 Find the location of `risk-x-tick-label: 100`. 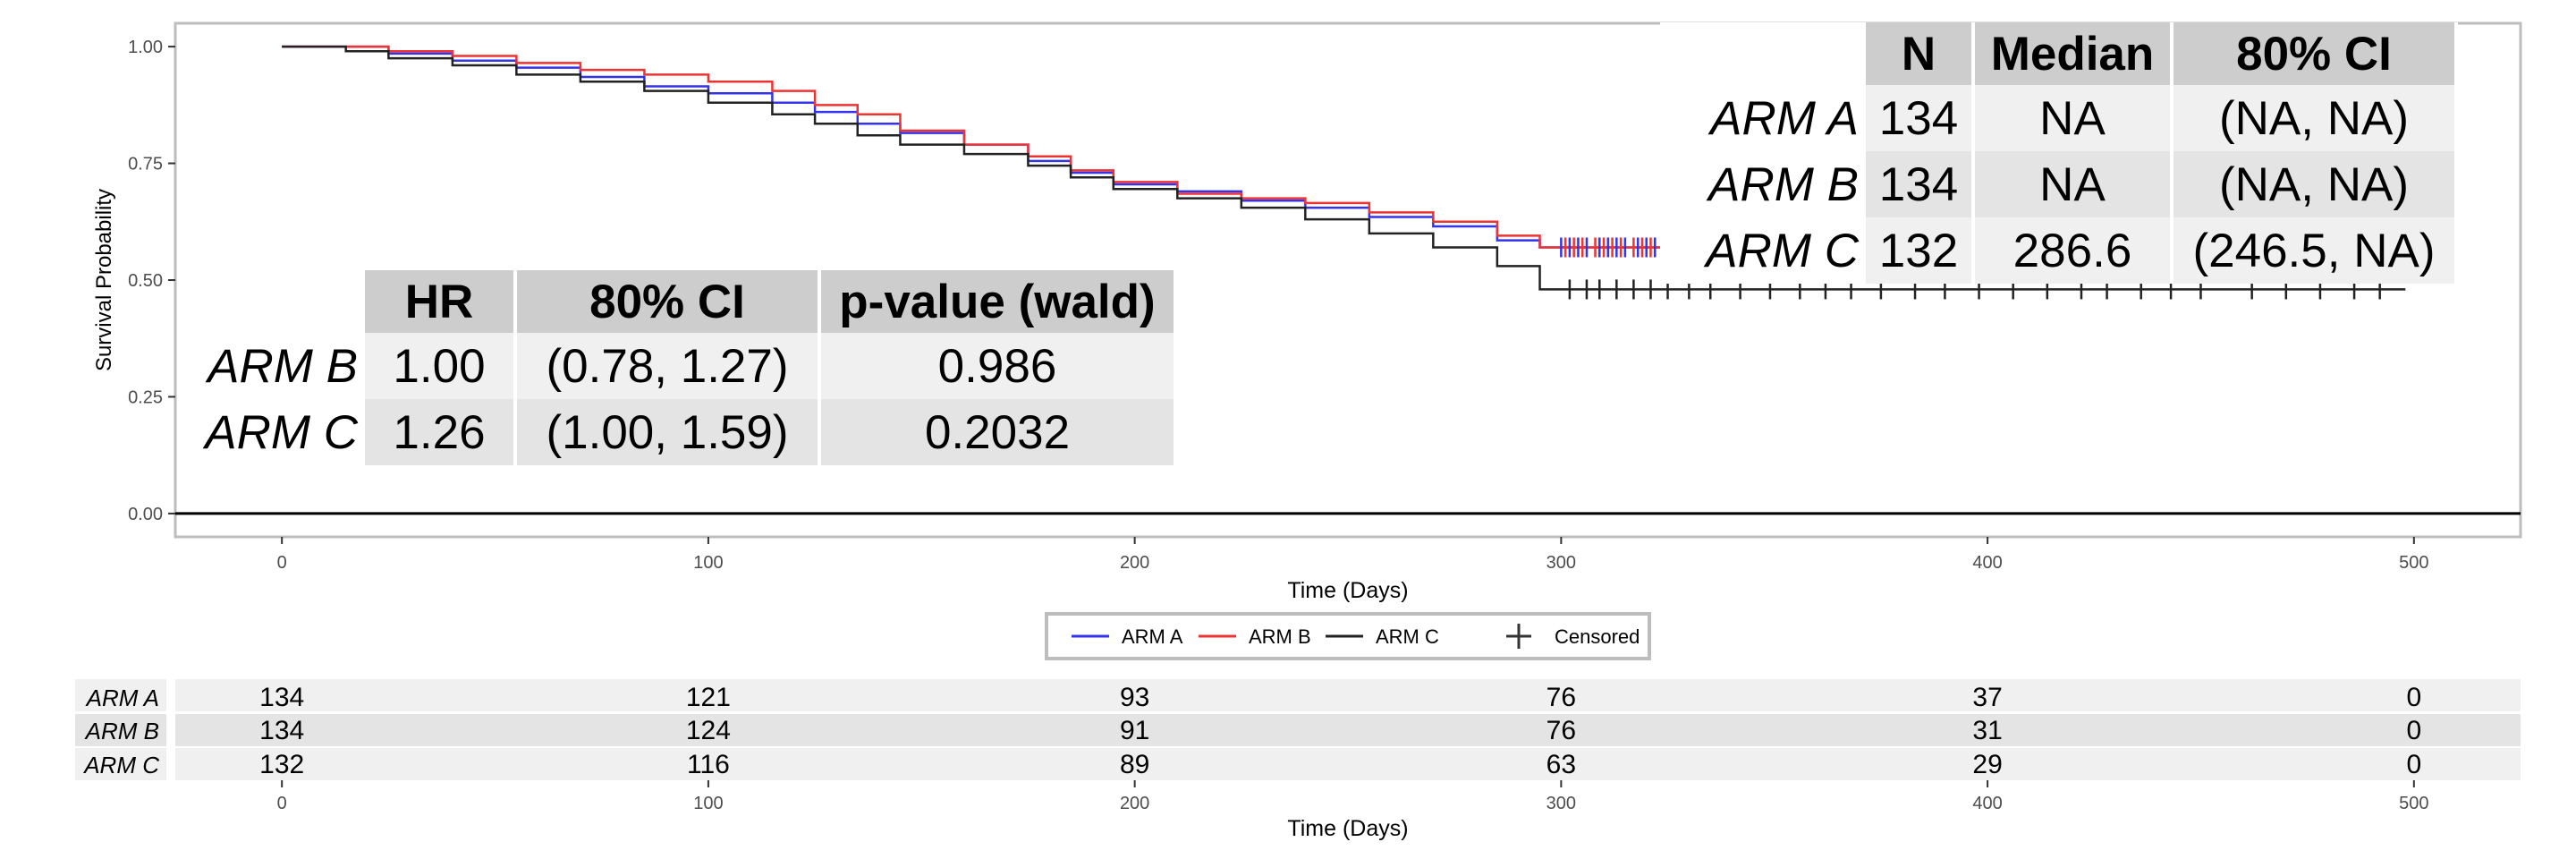

risk-x-tick-label: 100 is located at coordinates (708, 803).